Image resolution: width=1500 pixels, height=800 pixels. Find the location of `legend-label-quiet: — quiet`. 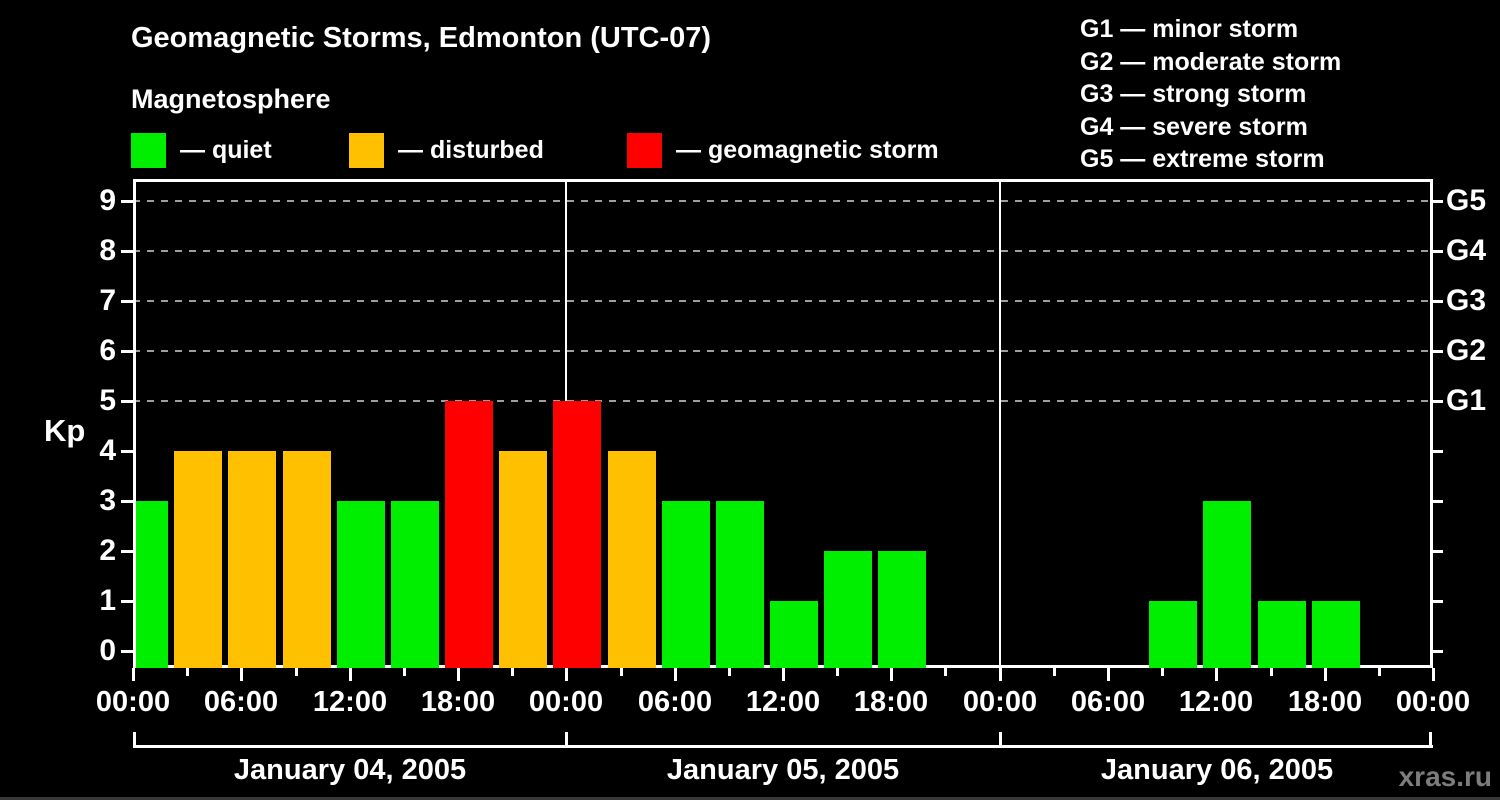

legend-label-quiet: — quiet is located at coordinates (226, 149).